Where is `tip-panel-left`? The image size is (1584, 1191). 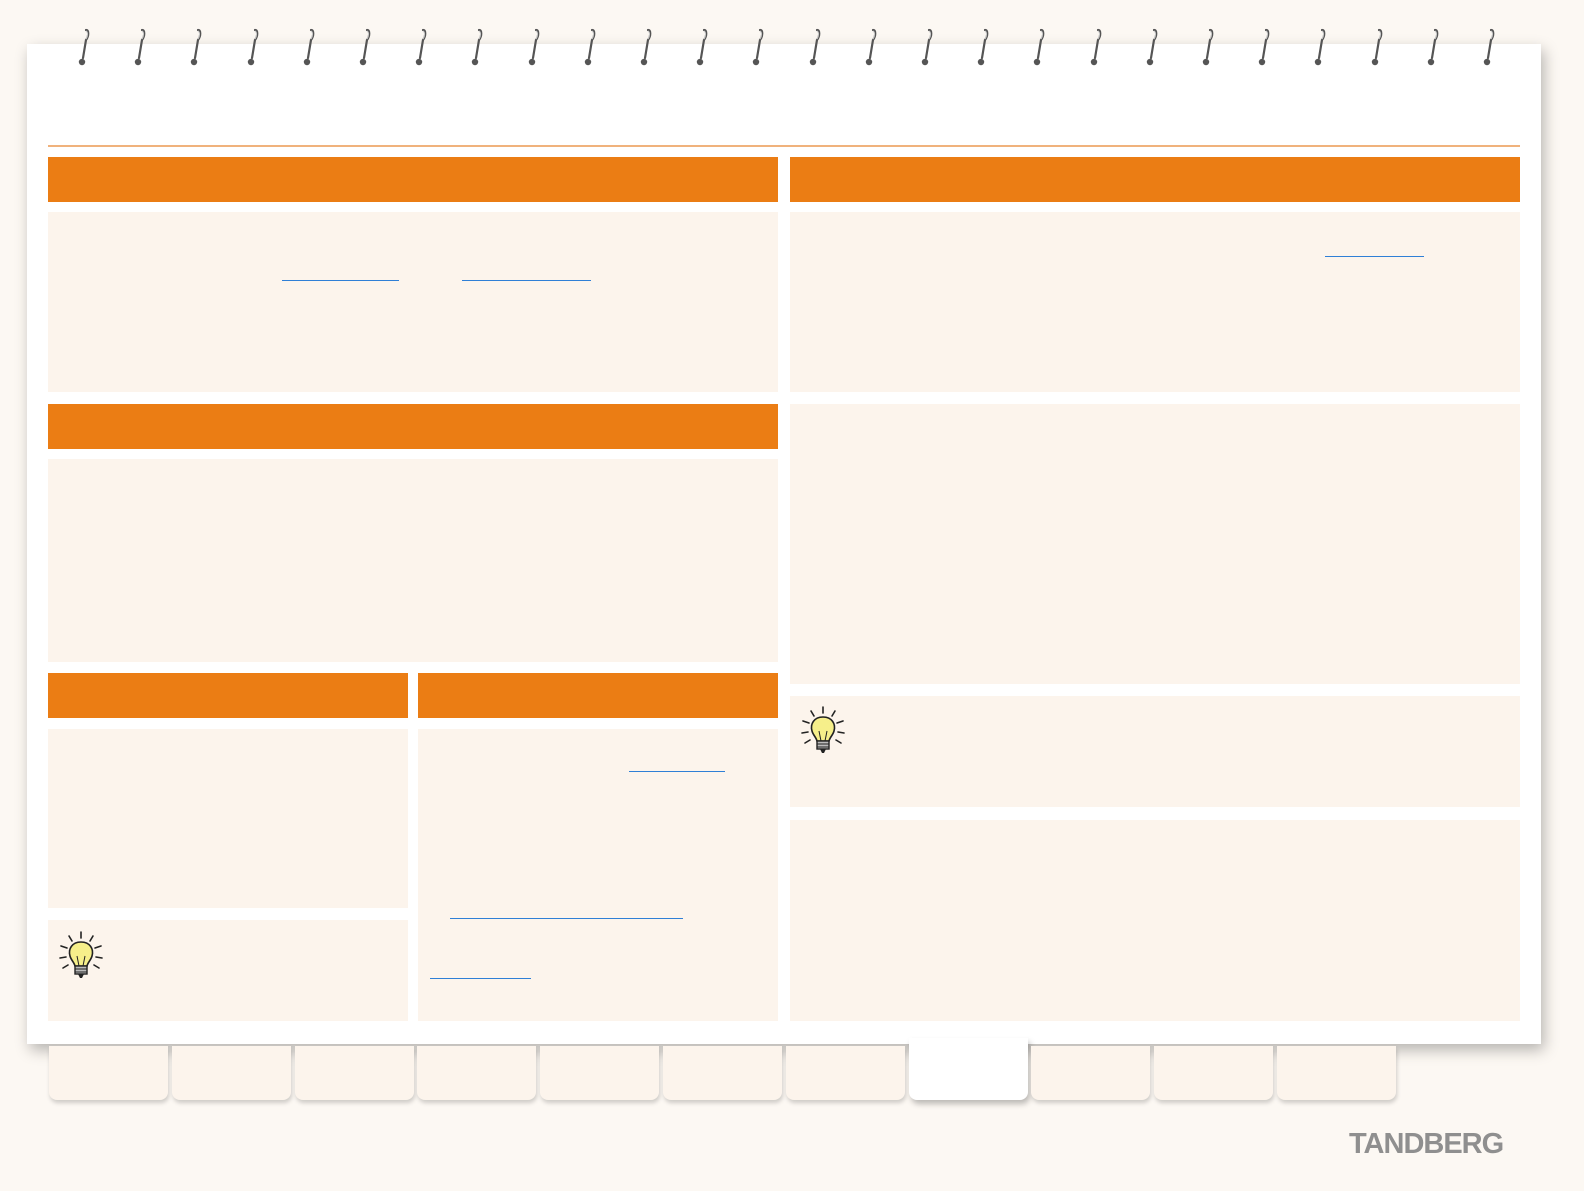 tip-panel-left is located at coordinates (228, 970).